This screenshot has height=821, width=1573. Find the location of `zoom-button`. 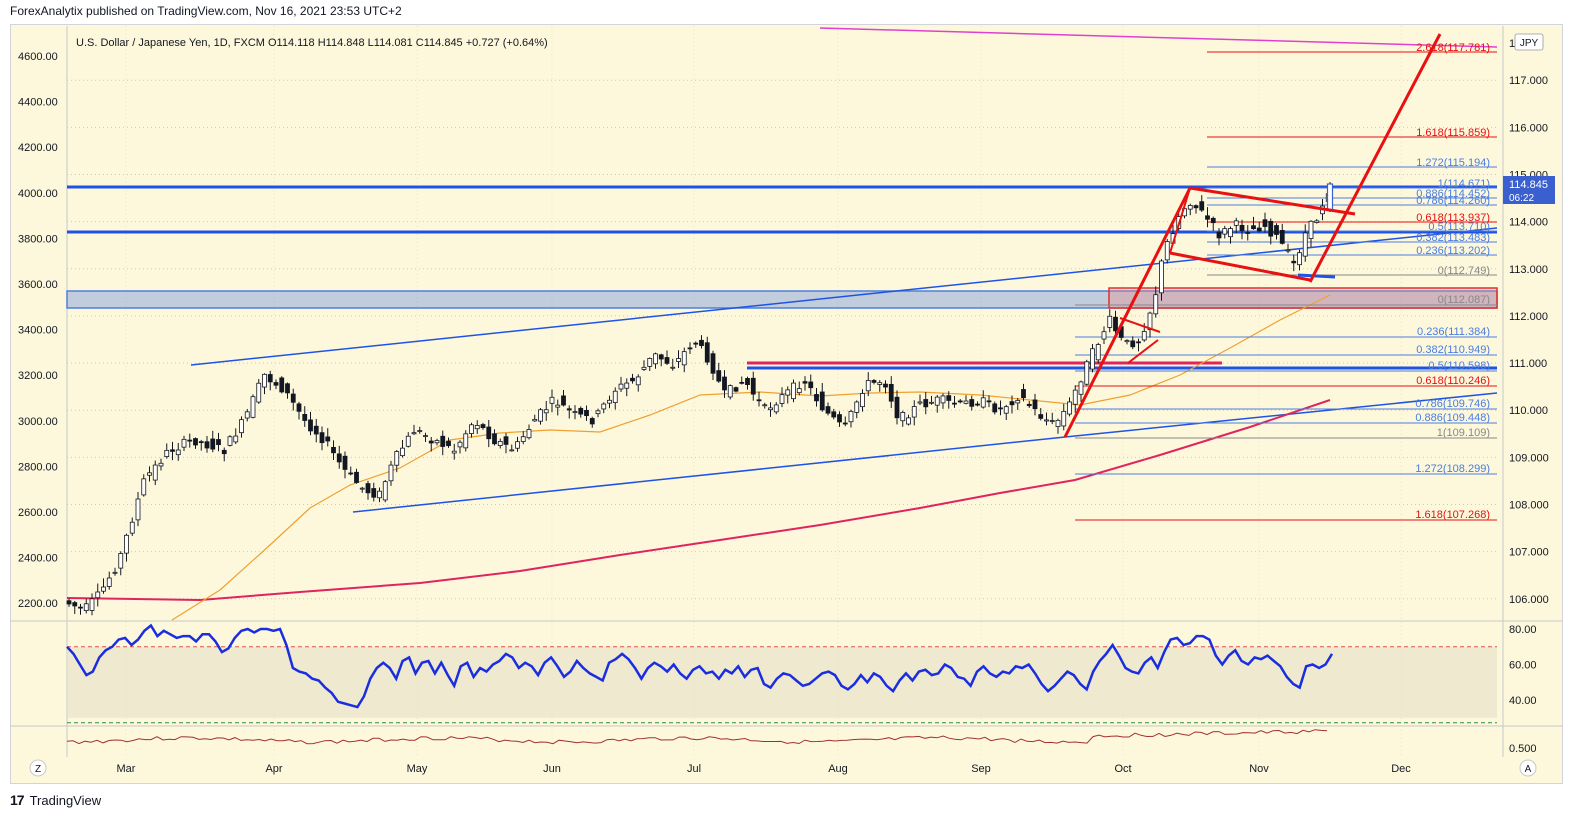

zoom-button is located at coordinates (38, 768).